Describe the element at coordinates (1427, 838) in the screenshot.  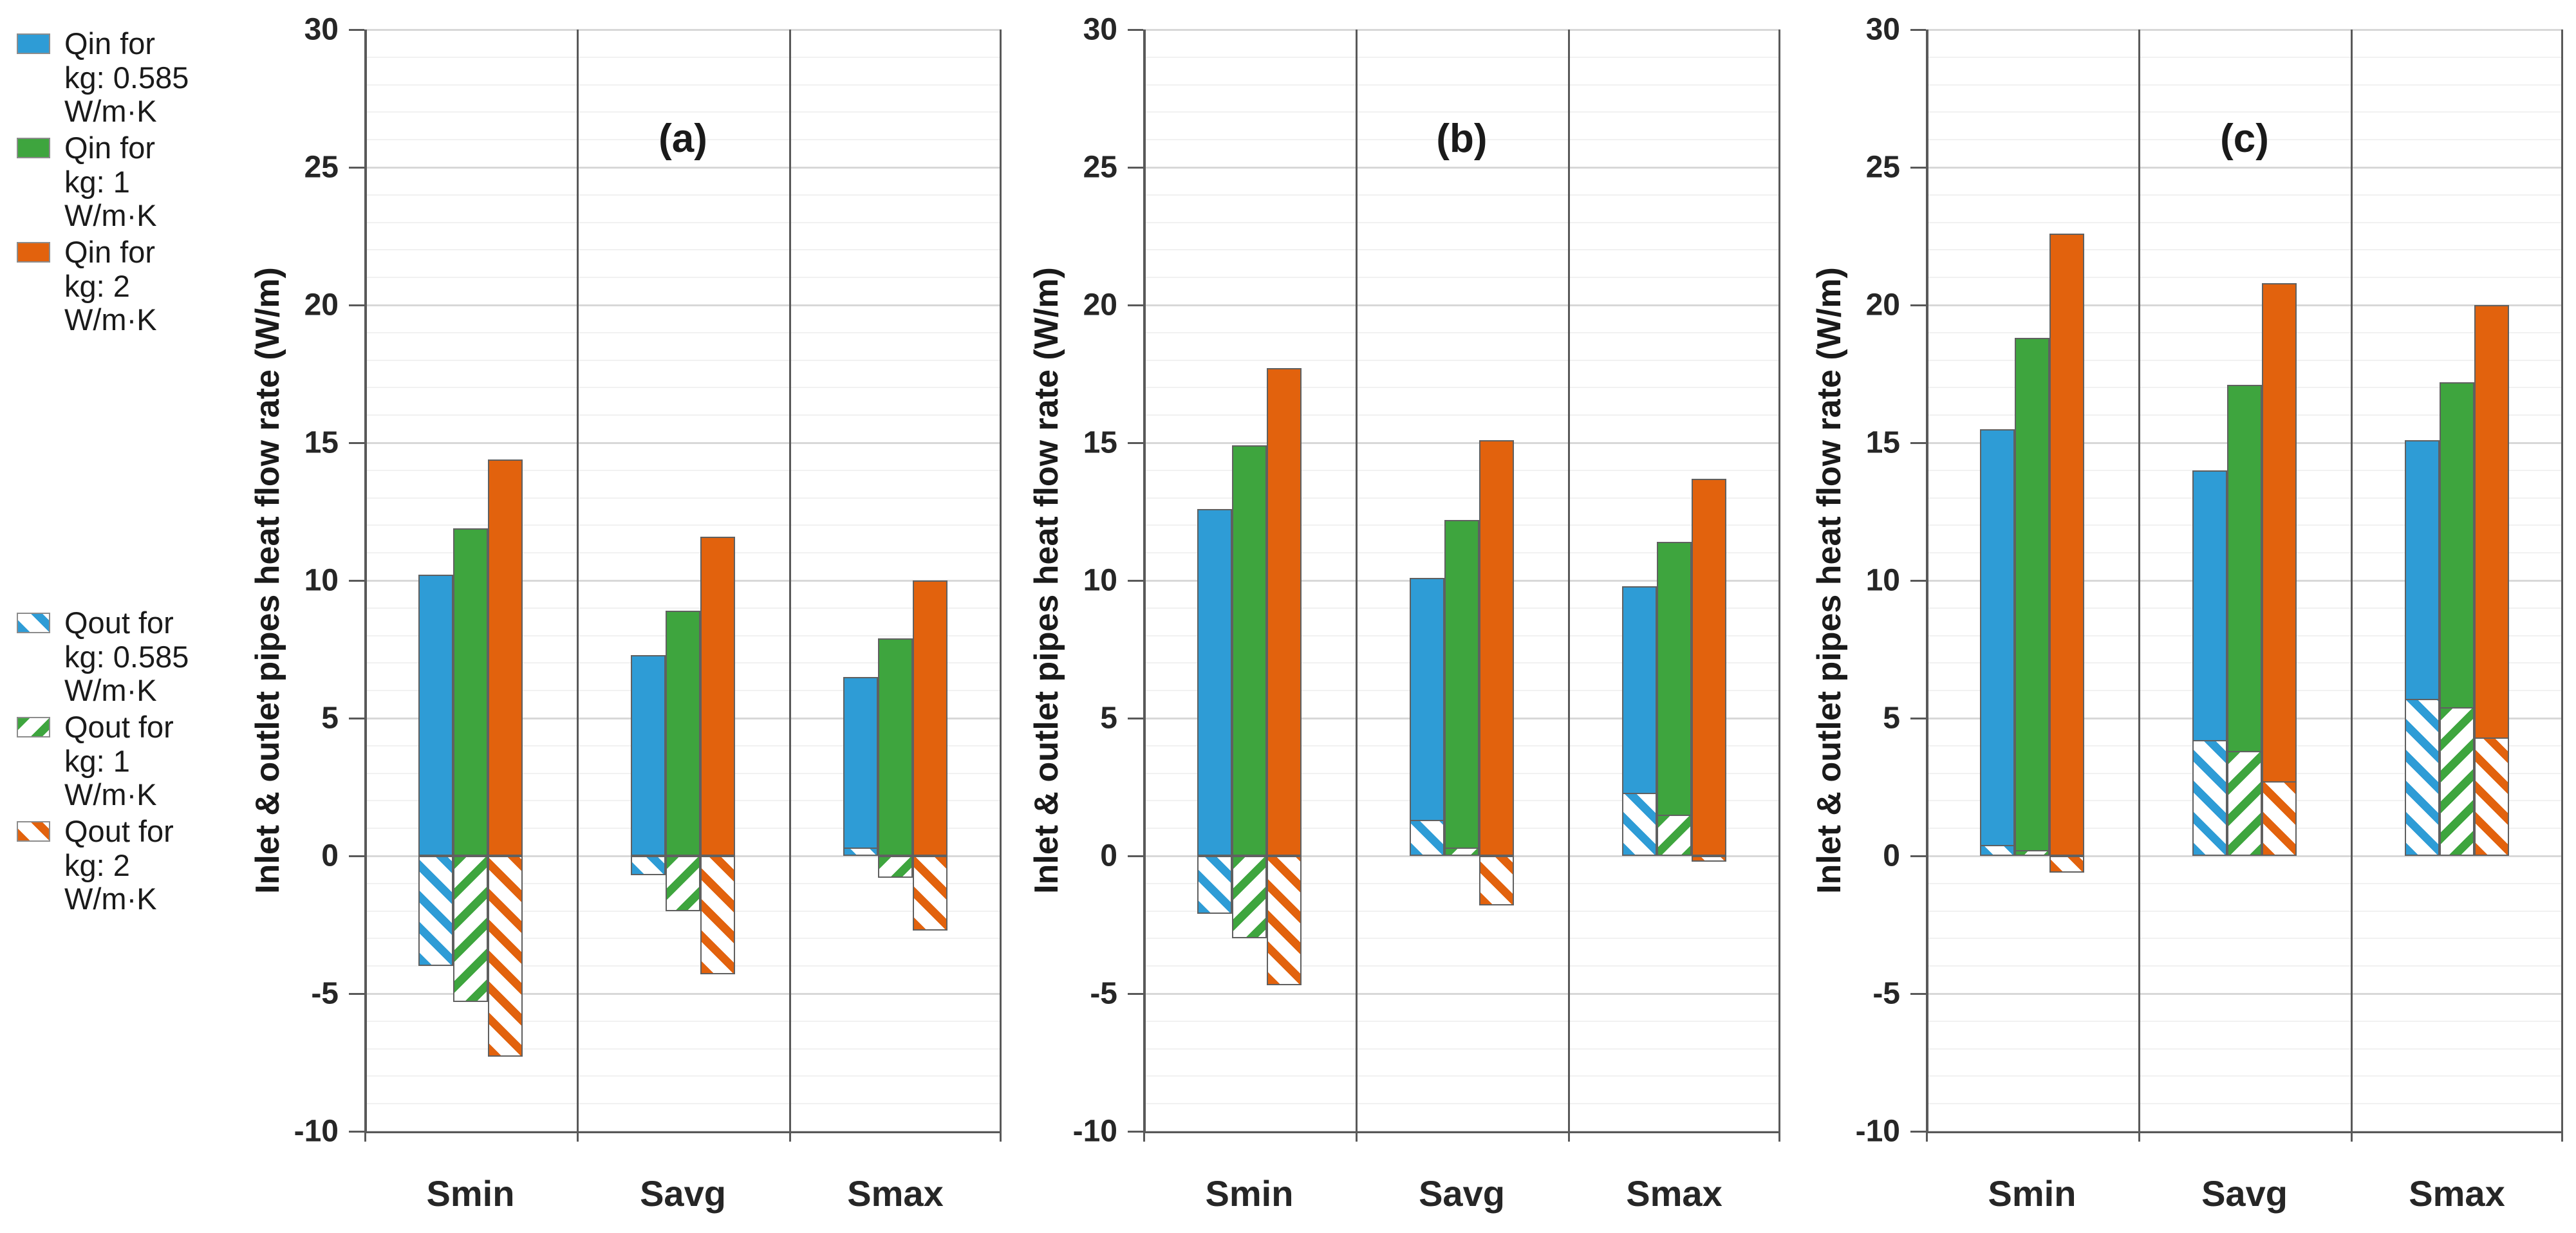
I see `bar-qout-blue-savg` at that location.